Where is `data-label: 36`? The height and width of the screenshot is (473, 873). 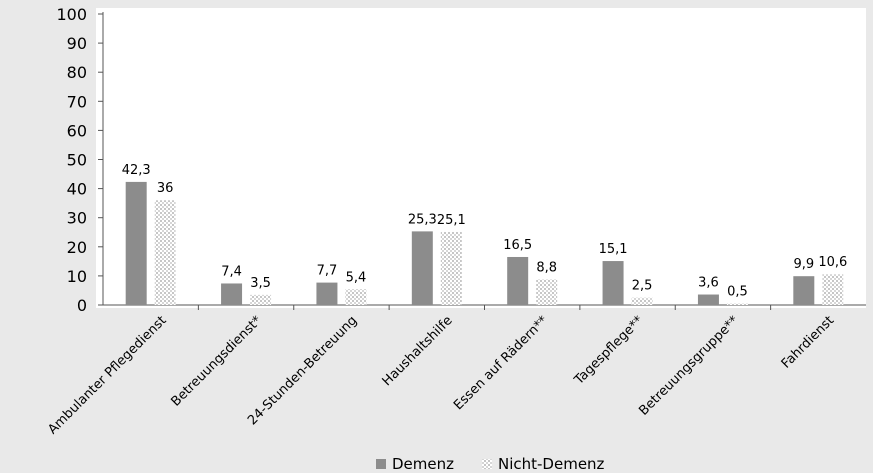
data-label: 36 is located at coordinates (165, 188).